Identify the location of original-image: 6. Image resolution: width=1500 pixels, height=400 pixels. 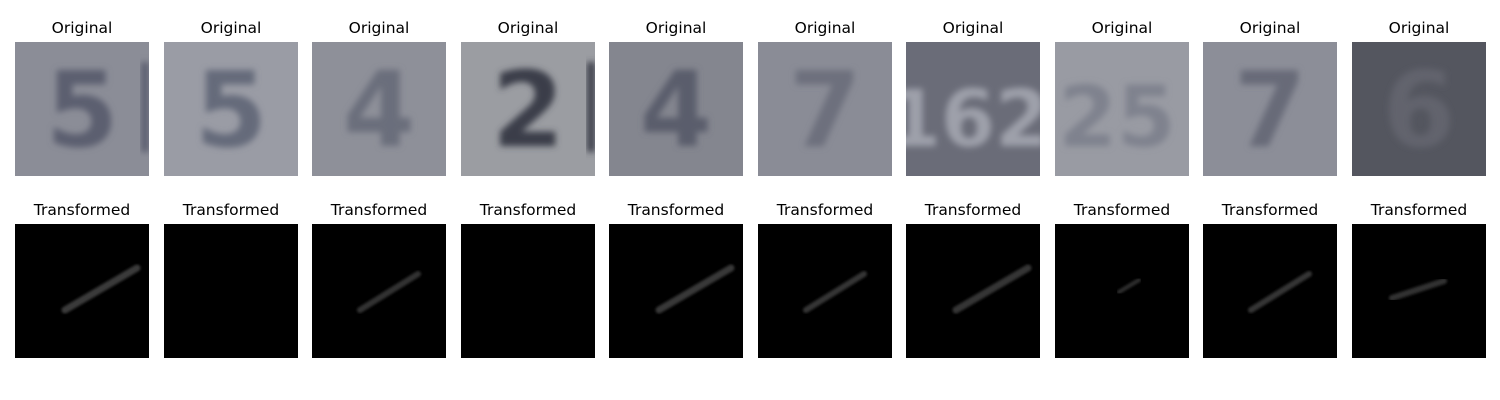
(1419, 109).